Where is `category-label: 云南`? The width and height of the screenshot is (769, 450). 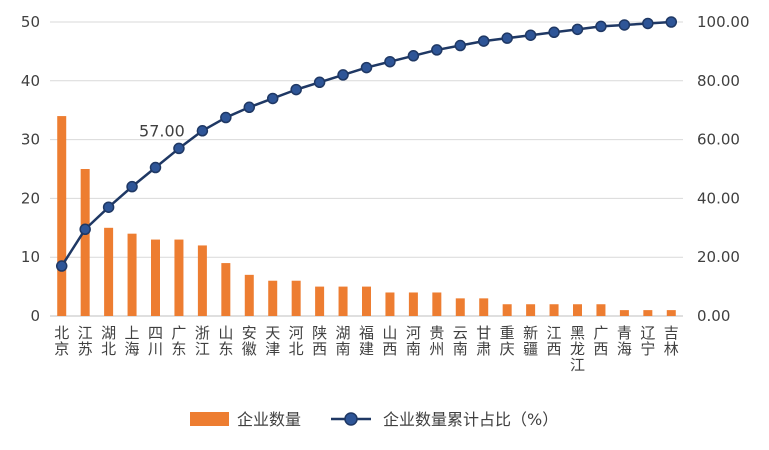 category-label: 云南 is located at coordinates (460, 341).